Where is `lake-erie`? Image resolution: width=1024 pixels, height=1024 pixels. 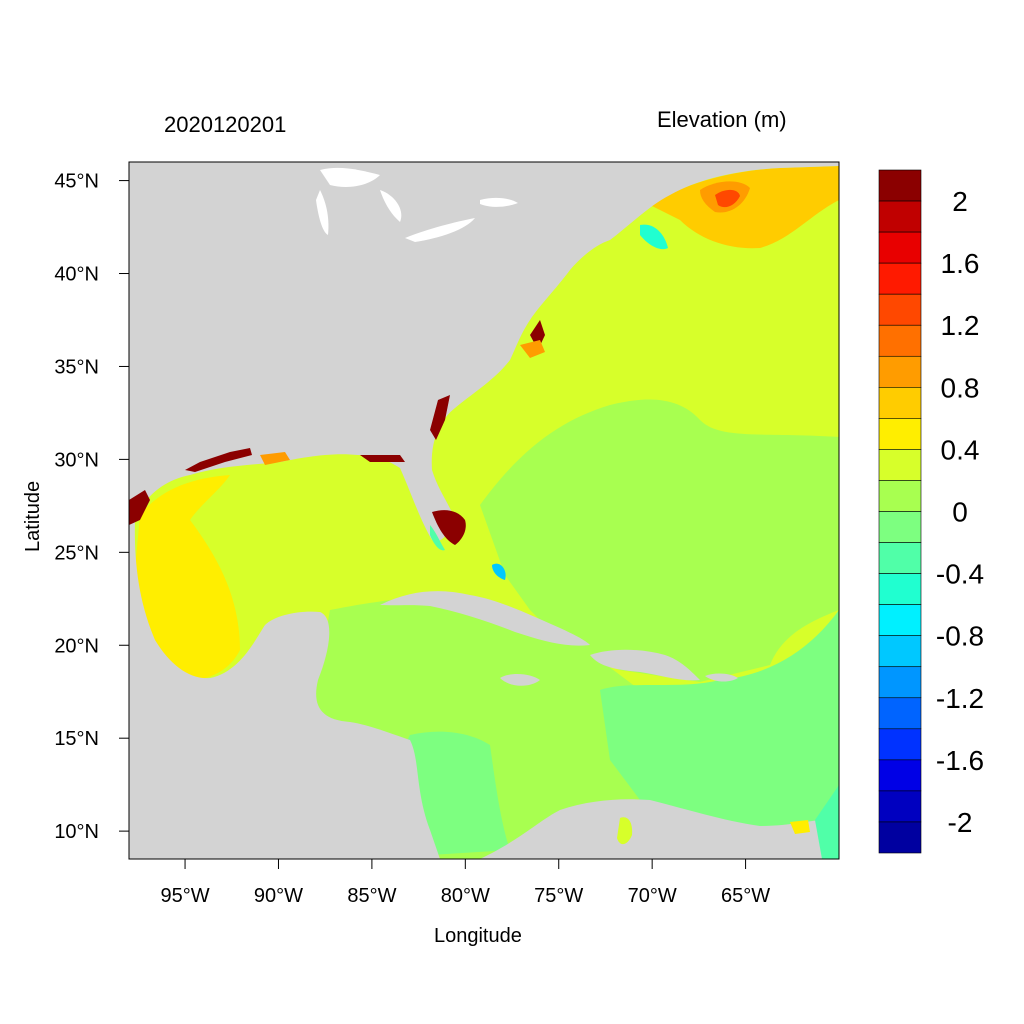 lake-erie is located at coordinates (440, 230).